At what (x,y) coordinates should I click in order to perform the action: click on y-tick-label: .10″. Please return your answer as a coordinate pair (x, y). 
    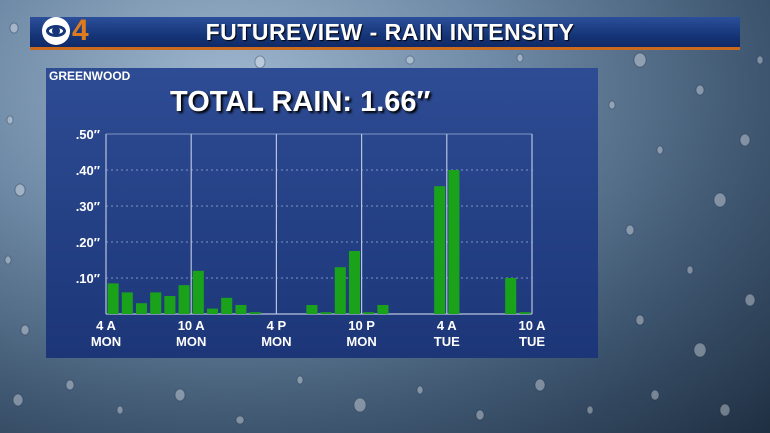
    Looking at the image, I should click on (88, 278).